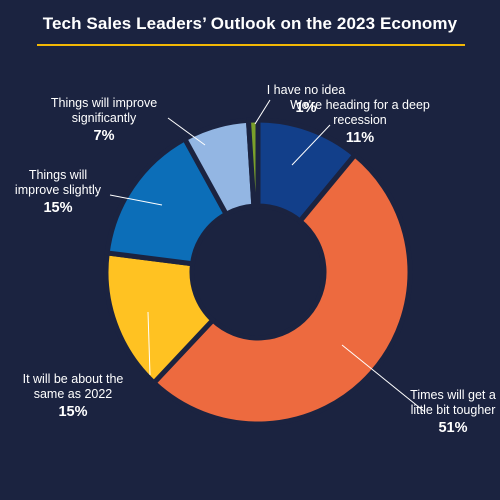  What do you see at coordinates (104, 136) in the screenshot?
I see `slice-value: 7%` at bounding box center [104, 136].